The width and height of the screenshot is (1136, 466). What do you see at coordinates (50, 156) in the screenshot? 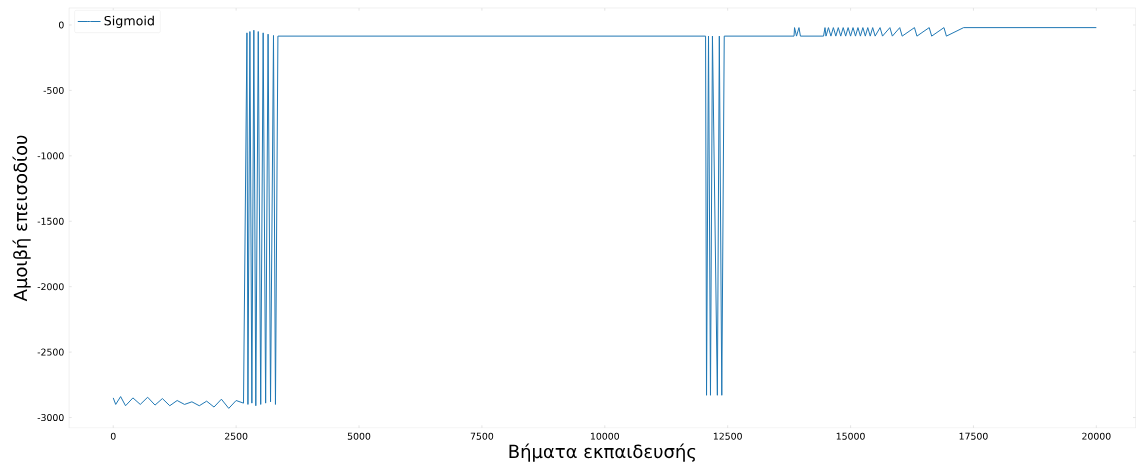
I see `y-tick-label: -1000` at bounding box center [50, 156].